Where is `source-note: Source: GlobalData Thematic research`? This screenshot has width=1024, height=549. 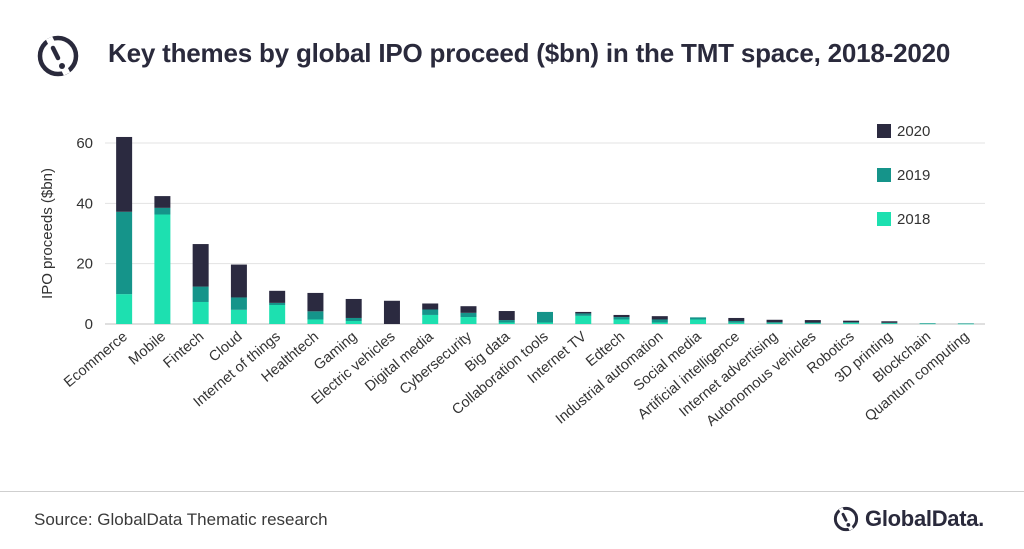
source-note: Source: GlobalData Thematic research is located at coordinates (181, 519).